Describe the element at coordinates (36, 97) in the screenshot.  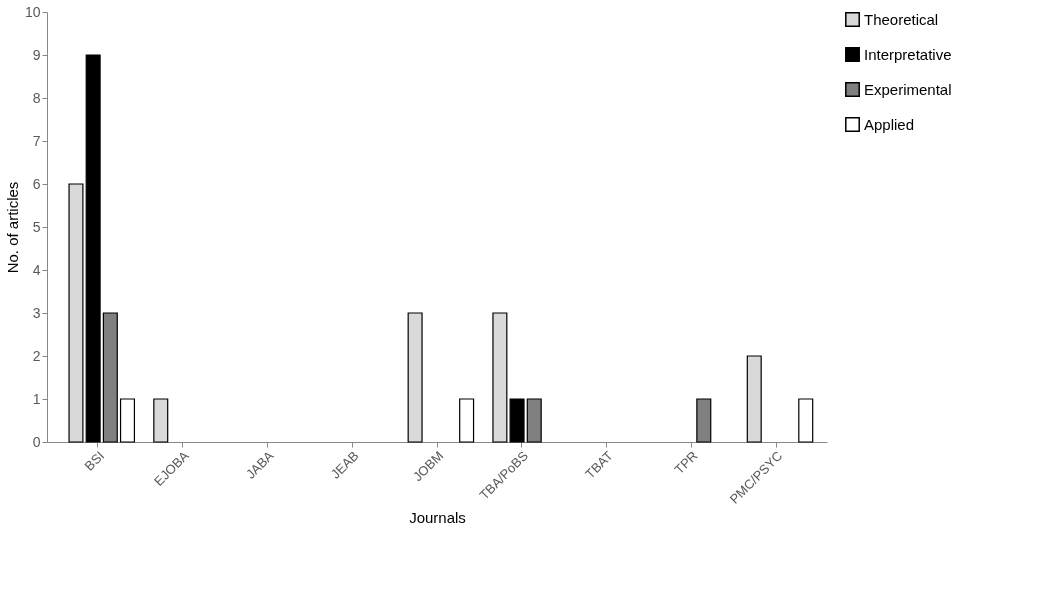
I see `y-tick-label: 8` at that location.